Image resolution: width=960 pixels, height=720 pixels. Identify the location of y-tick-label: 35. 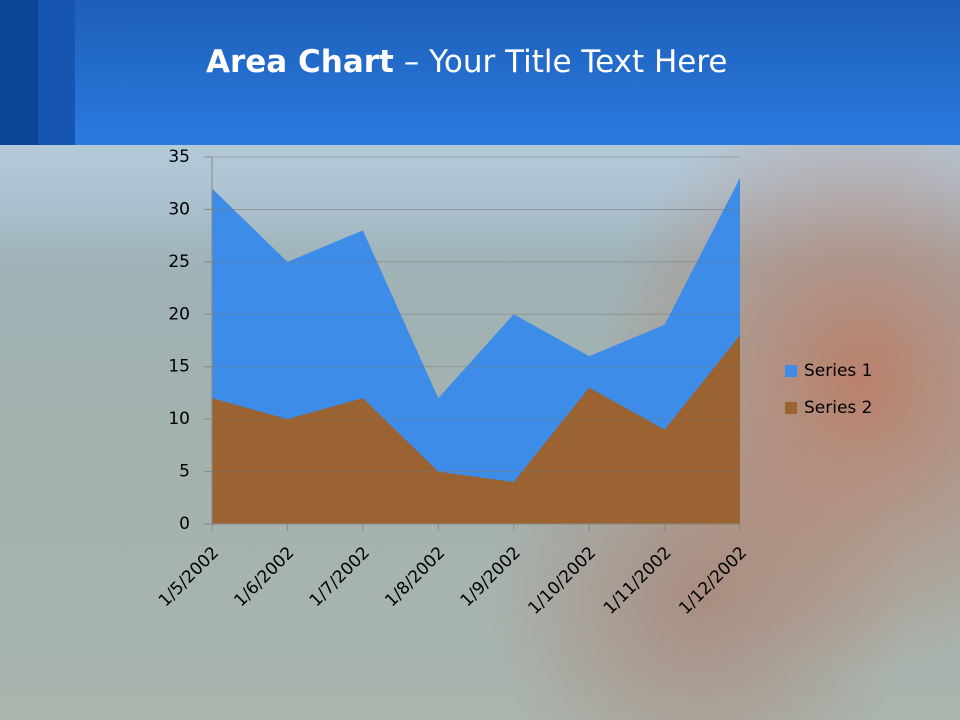
(179, 157).